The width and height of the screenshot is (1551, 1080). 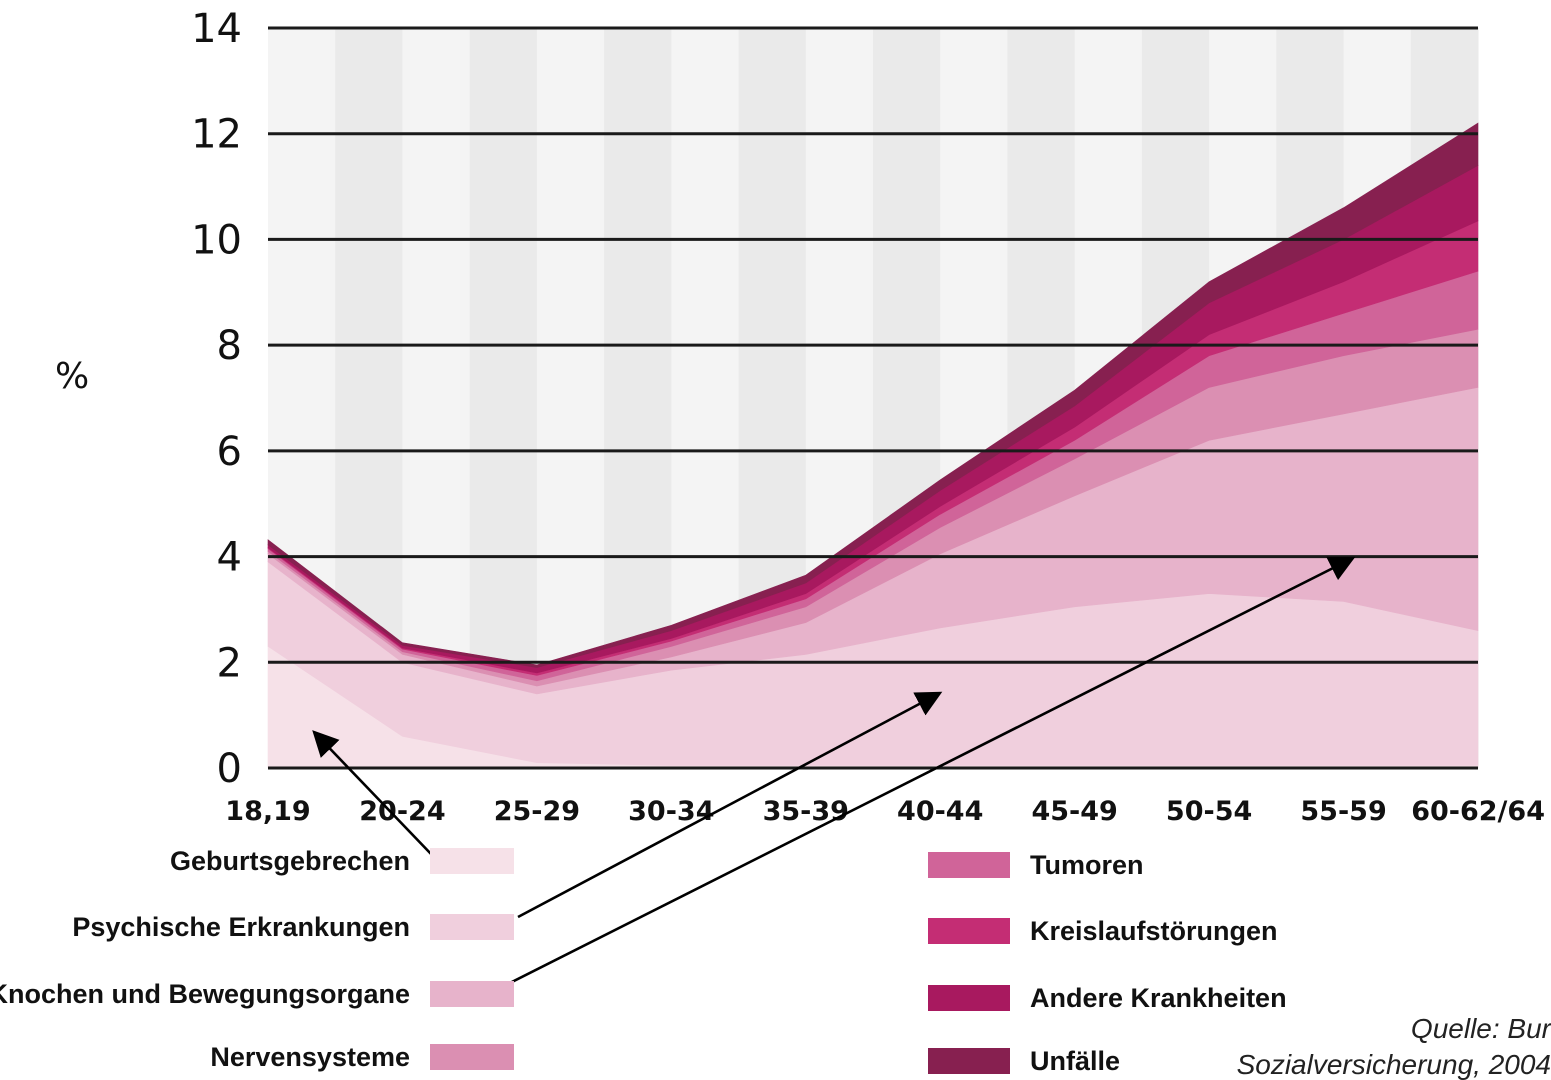 I want to click on legend-label: Knochen und Bewegungsorgane, so click(x=205, y=994).